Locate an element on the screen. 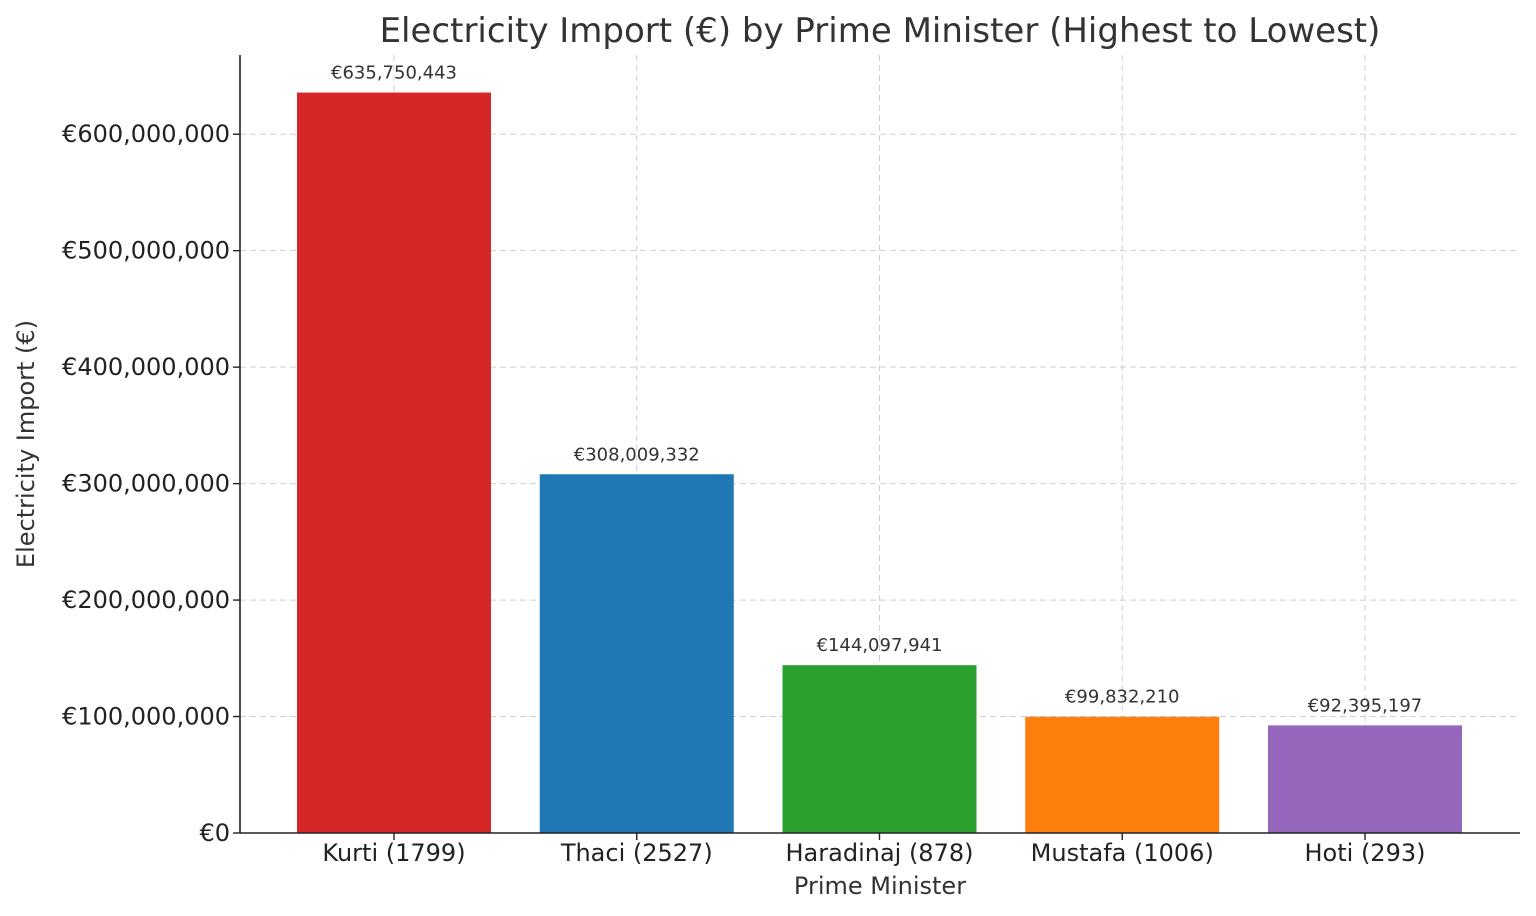 The image size is (1536, 916). data-label: €99,832,210 is located at coordinates (1122, 697).